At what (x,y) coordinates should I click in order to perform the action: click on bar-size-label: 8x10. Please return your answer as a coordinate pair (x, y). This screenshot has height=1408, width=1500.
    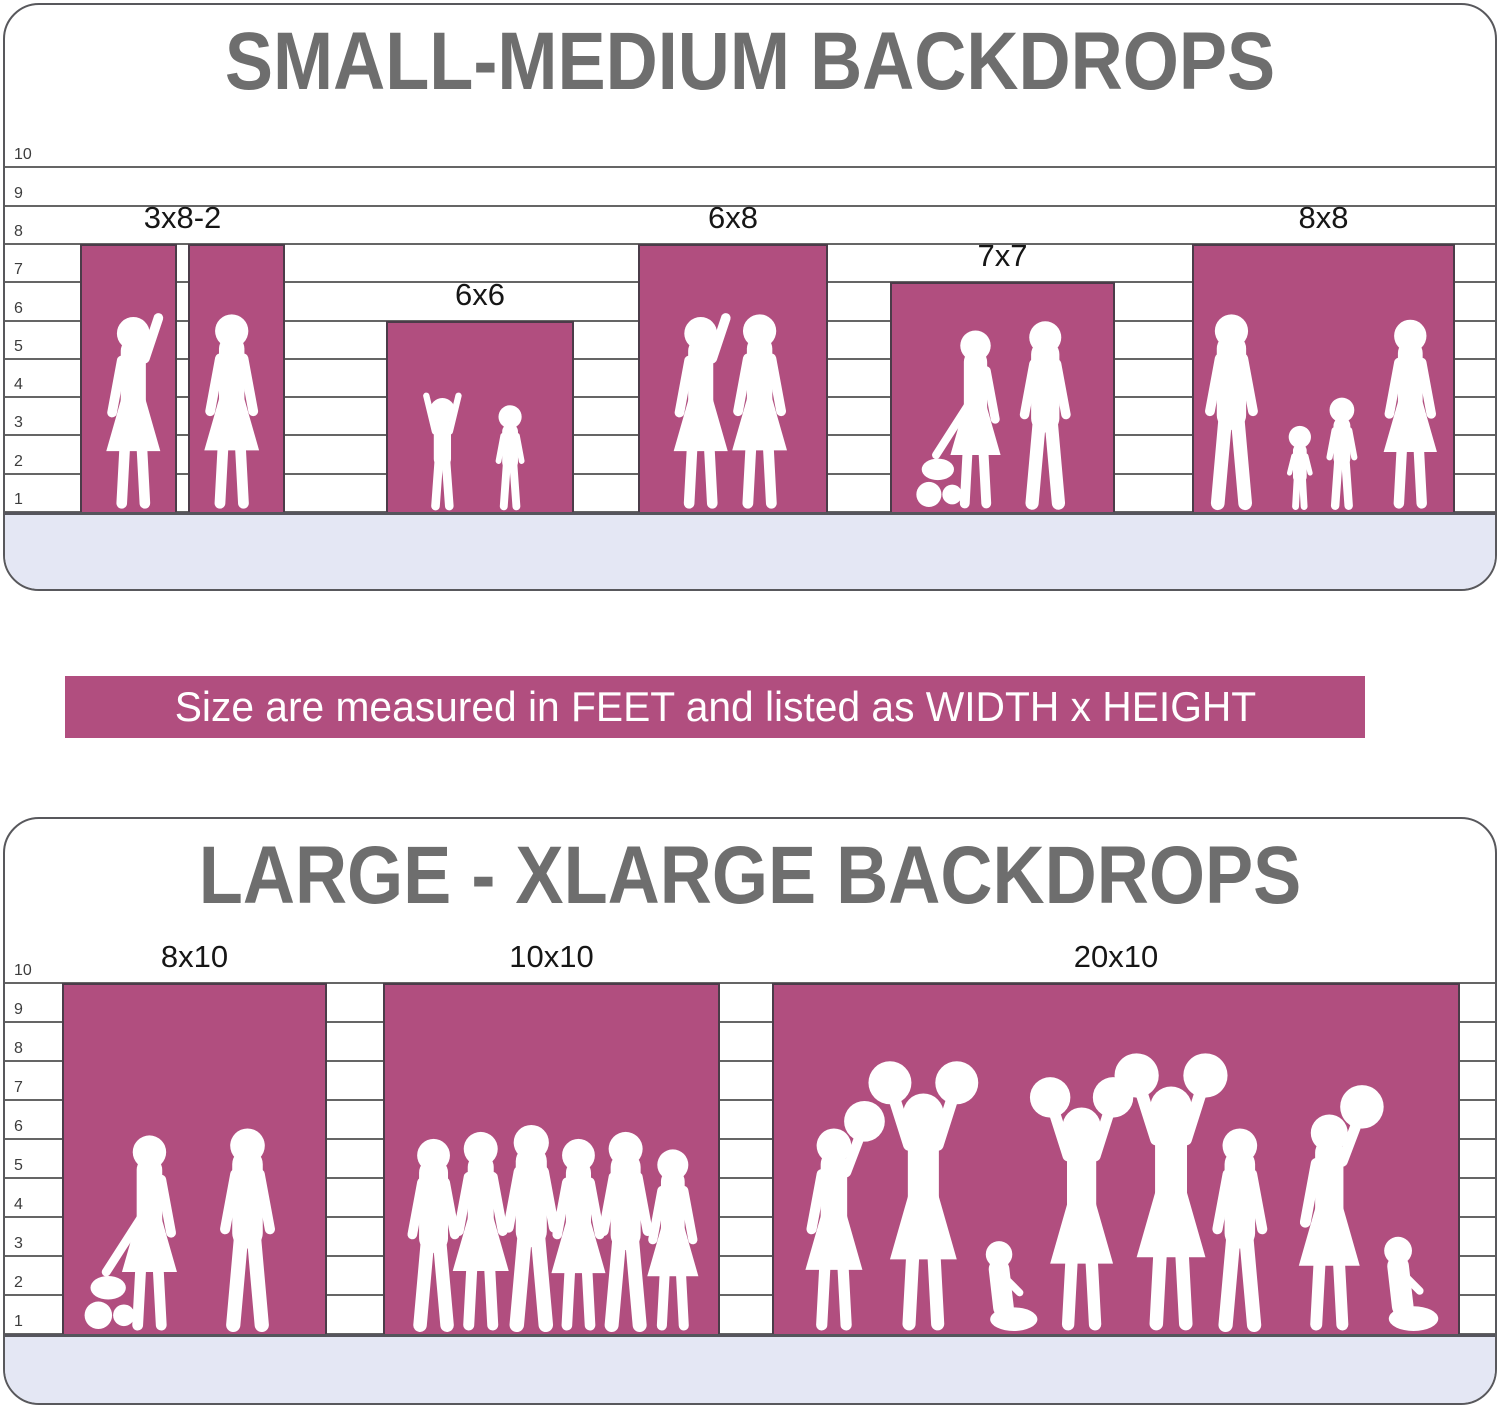
    Looking at the image, I should click on (194, 956).